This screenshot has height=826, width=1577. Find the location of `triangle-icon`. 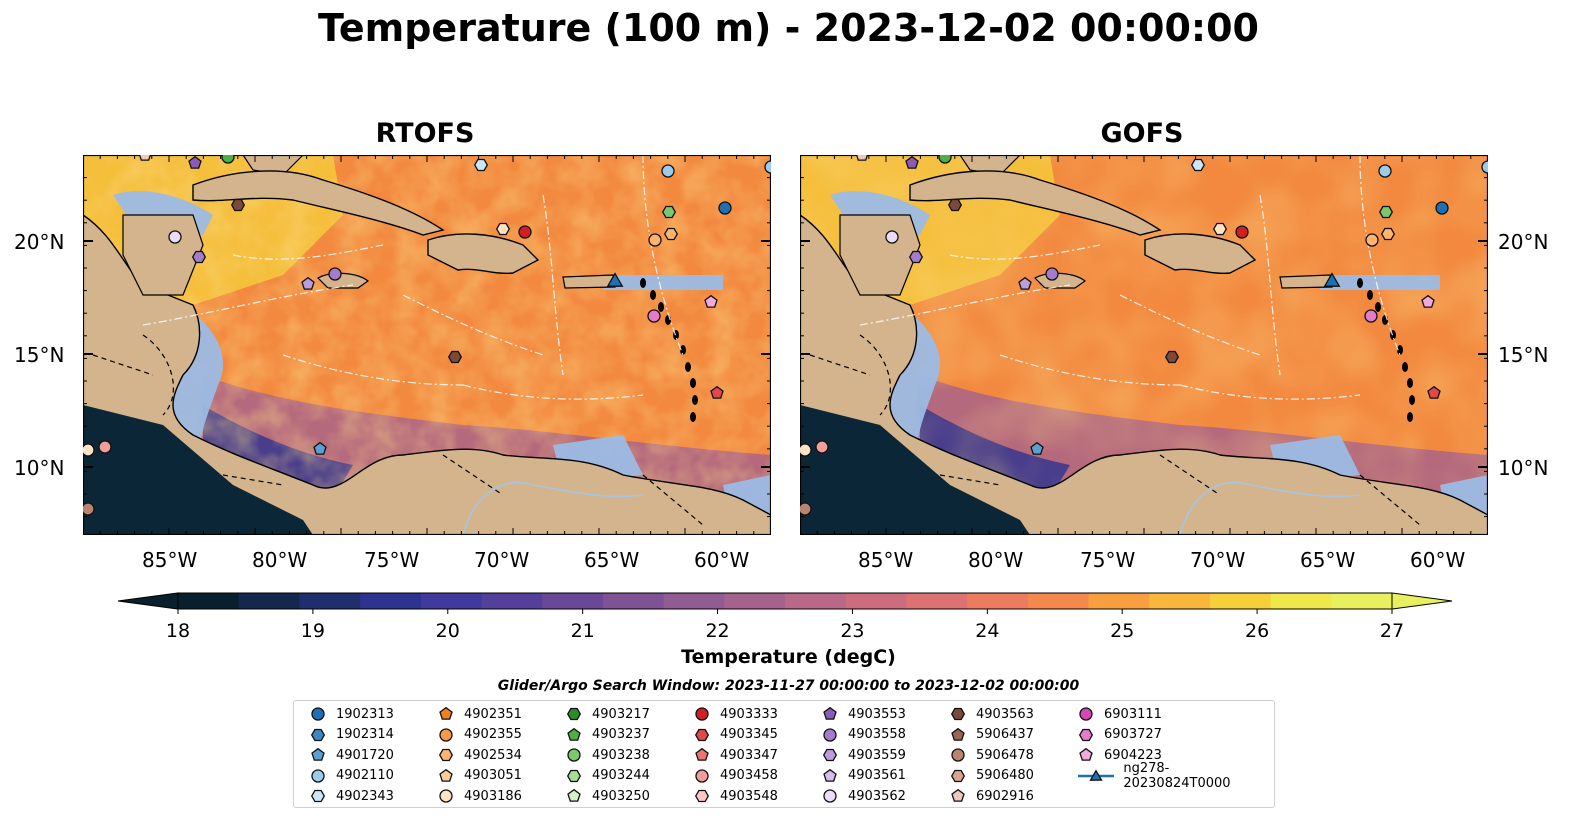

triangle-icon is located at coordinates (1096, 775).